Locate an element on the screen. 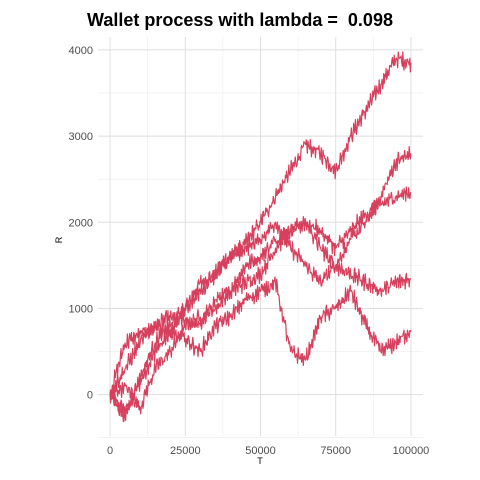  chart-title: Wallet process with lambda = 0.098 is located at coordinates (240, 20).